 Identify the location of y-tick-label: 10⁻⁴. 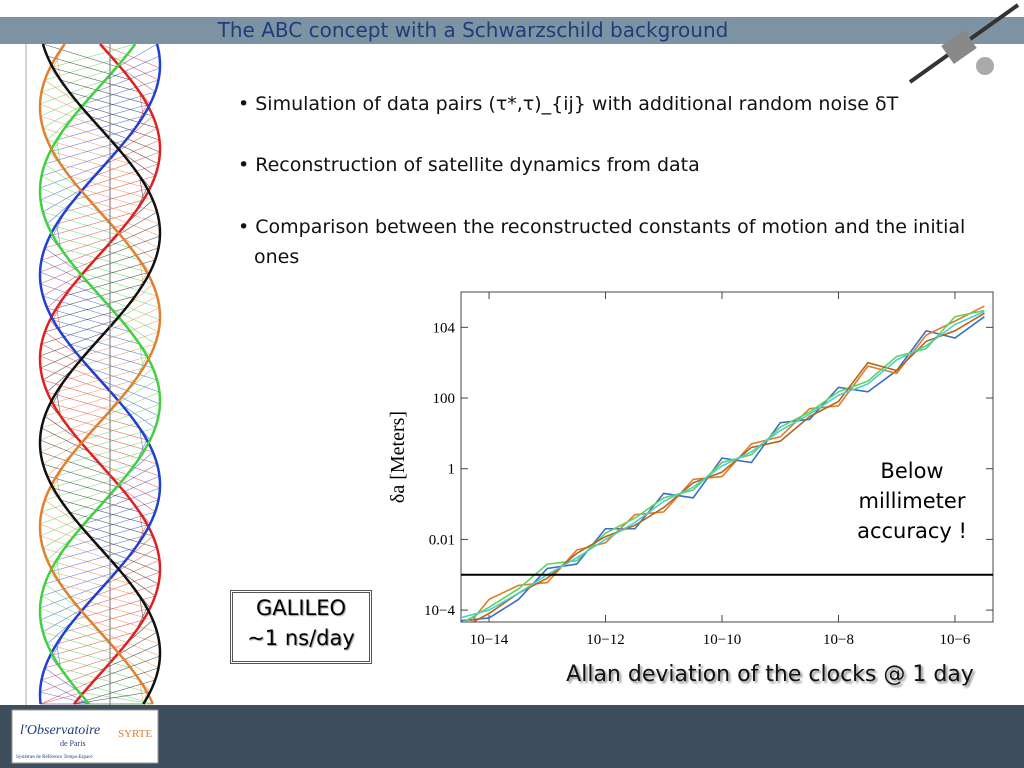
(439, 611).